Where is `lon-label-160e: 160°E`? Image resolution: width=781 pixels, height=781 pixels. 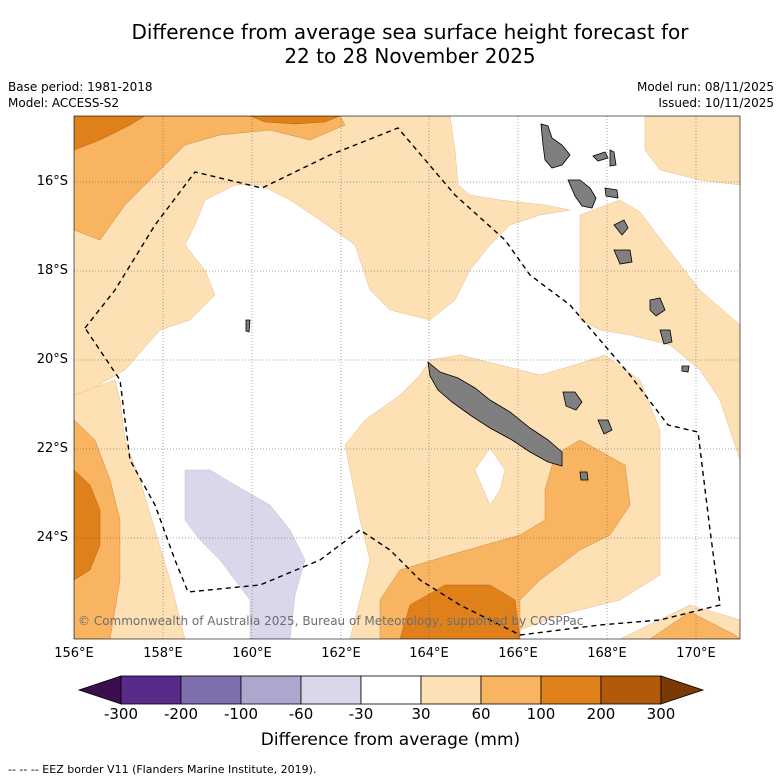
lon-label-160e: 160°E is located at coordinates (252, 653).